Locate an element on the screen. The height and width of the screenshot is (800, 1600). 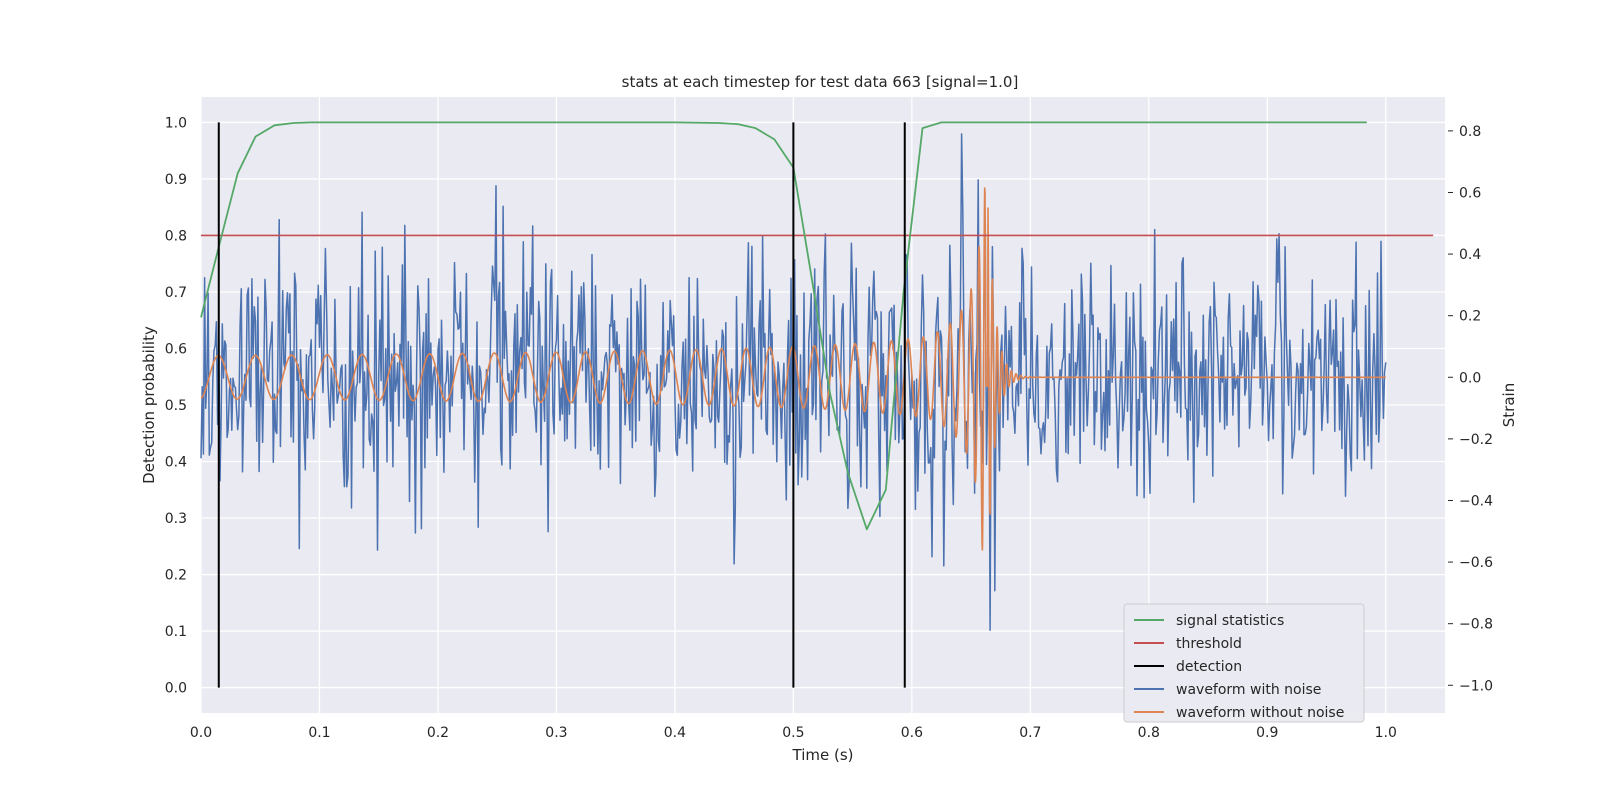
x-tick-label: 0.9 is located at coordinates (1267, 733).